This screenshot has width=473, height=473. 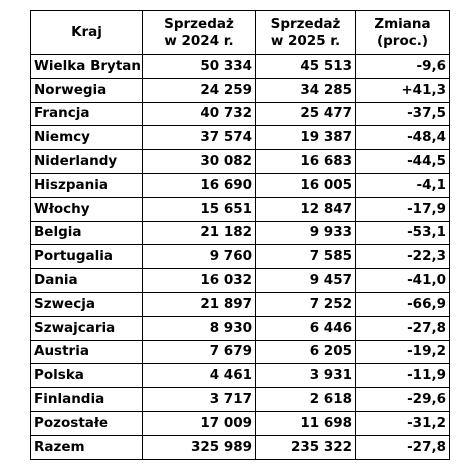 What do you see at coordinates (199, 185) in the screenshot?
I see `cell-sales-2024: 16 690` at bounding box center [199, 185].